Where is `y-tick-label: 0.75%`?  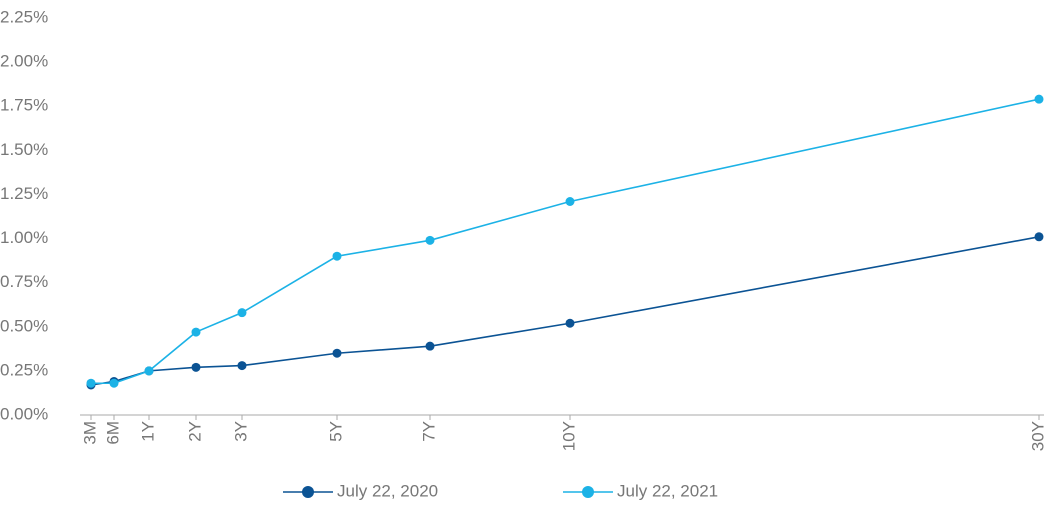
y-tick-label: 0.75% is located at coordinates (24, 281).